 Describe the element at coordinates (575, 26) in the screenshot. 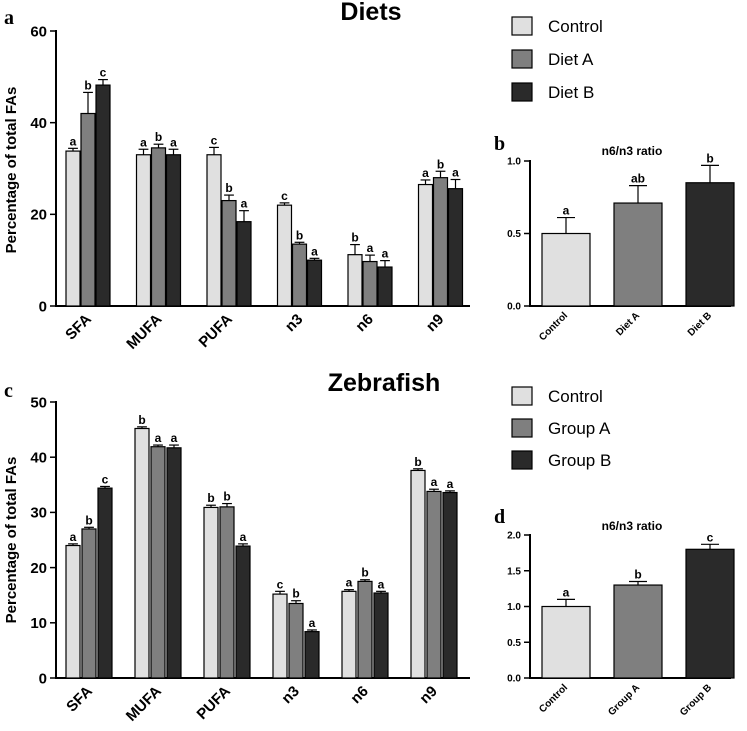

I see `legend-label: Control` at that location.